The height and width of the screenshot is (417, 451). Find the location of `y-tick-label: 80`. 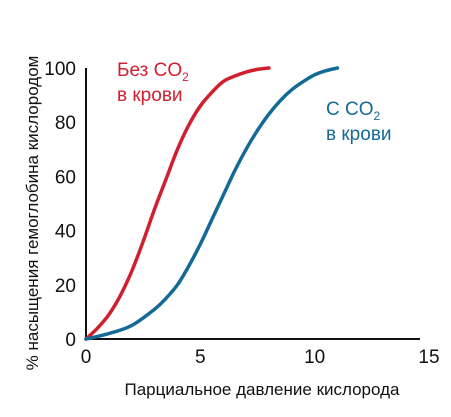

y-tick-label: 80 is located at coordinates (65, 123).